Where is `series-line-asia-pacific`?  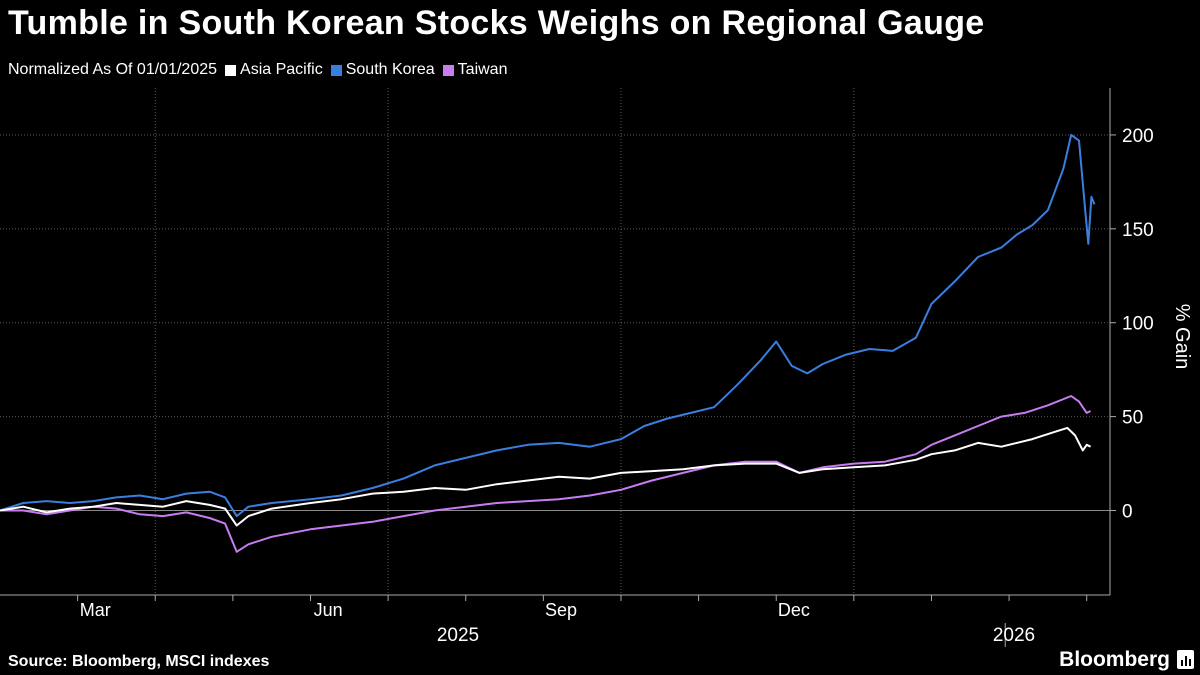
series-line-asia-pacific is located at coordinates (546, 476).